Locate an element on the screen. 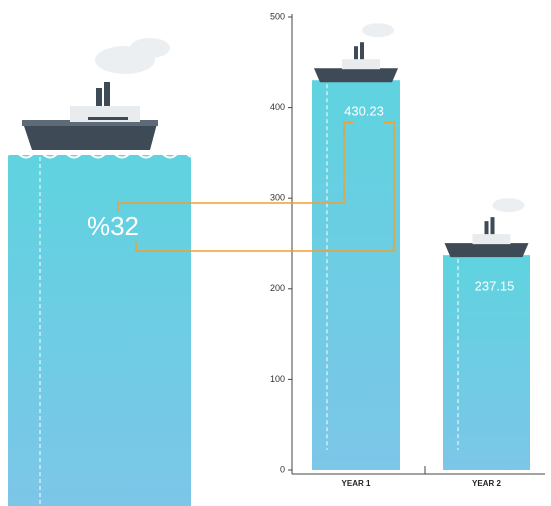 Image resolution: width=551 pixels, height=506 pixels. y-tick-label: 300 is located at coordinates (277, 198).